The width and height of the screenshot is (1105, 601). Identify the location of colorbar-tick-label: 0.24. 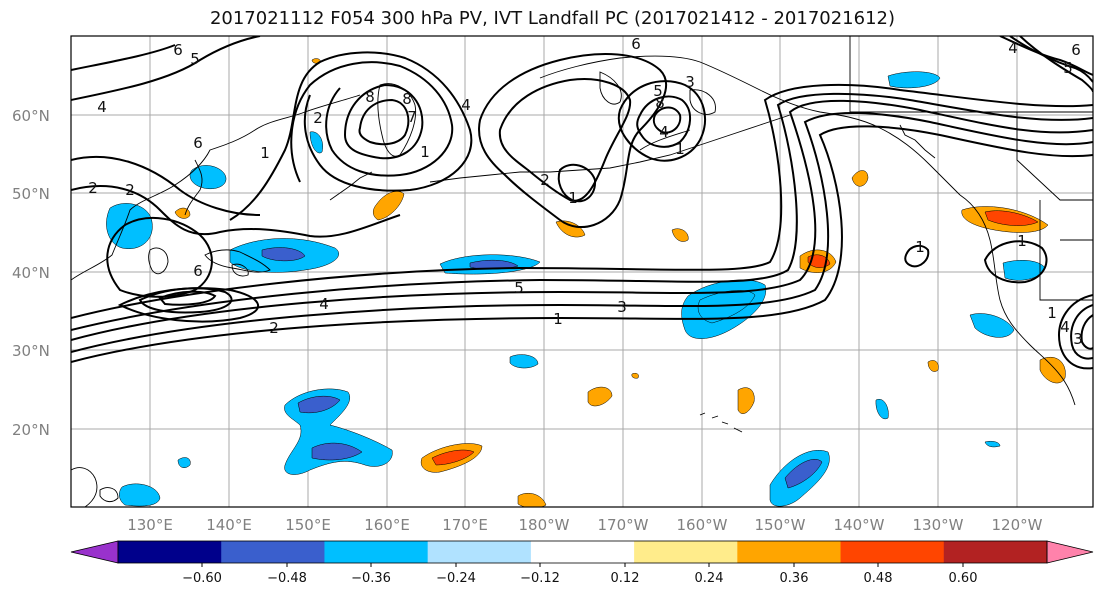
(709, 578).